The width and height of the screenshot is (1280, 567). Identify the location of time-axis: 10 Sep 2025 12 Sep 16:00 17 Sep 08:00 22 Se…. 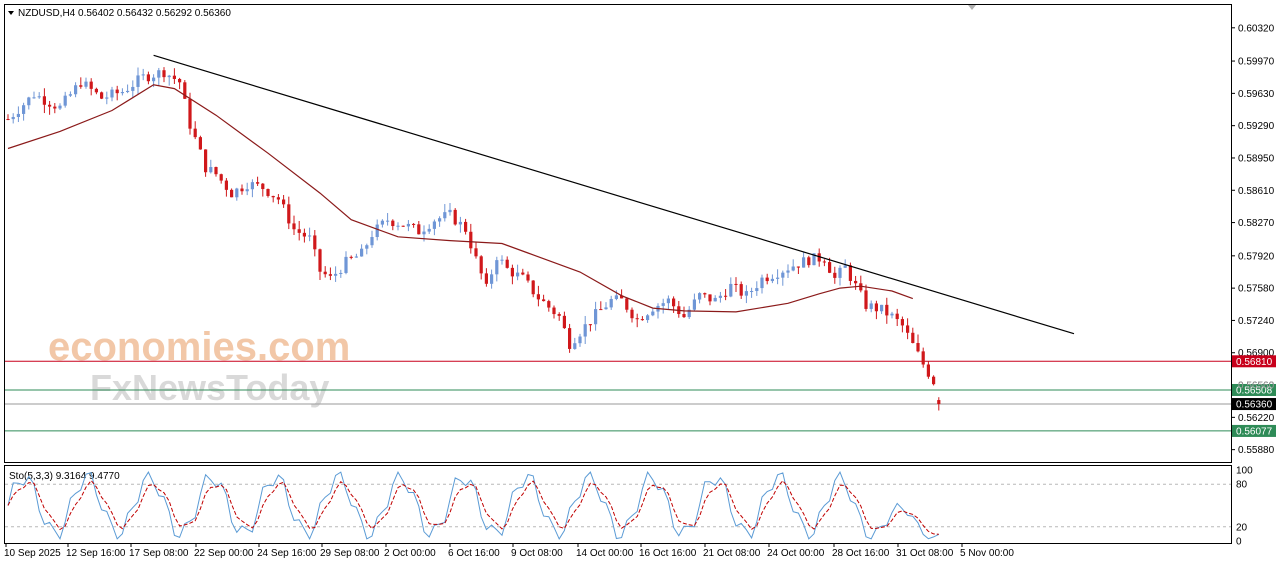
(509, 551).